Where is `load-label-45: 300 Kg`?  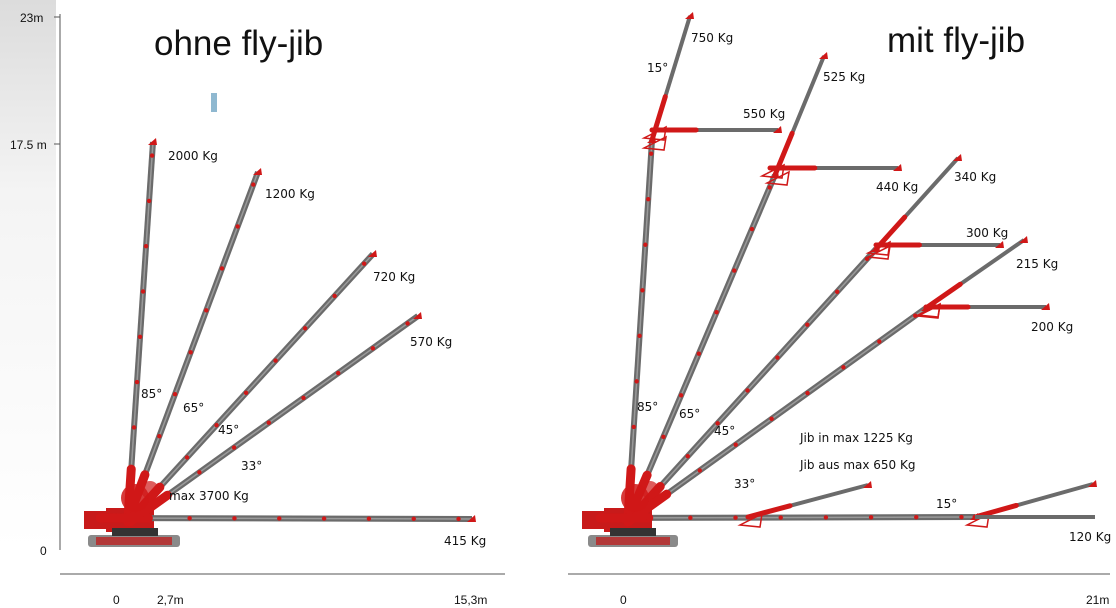
load-label-45: 300 Kg is located at coordinates (987, 233).